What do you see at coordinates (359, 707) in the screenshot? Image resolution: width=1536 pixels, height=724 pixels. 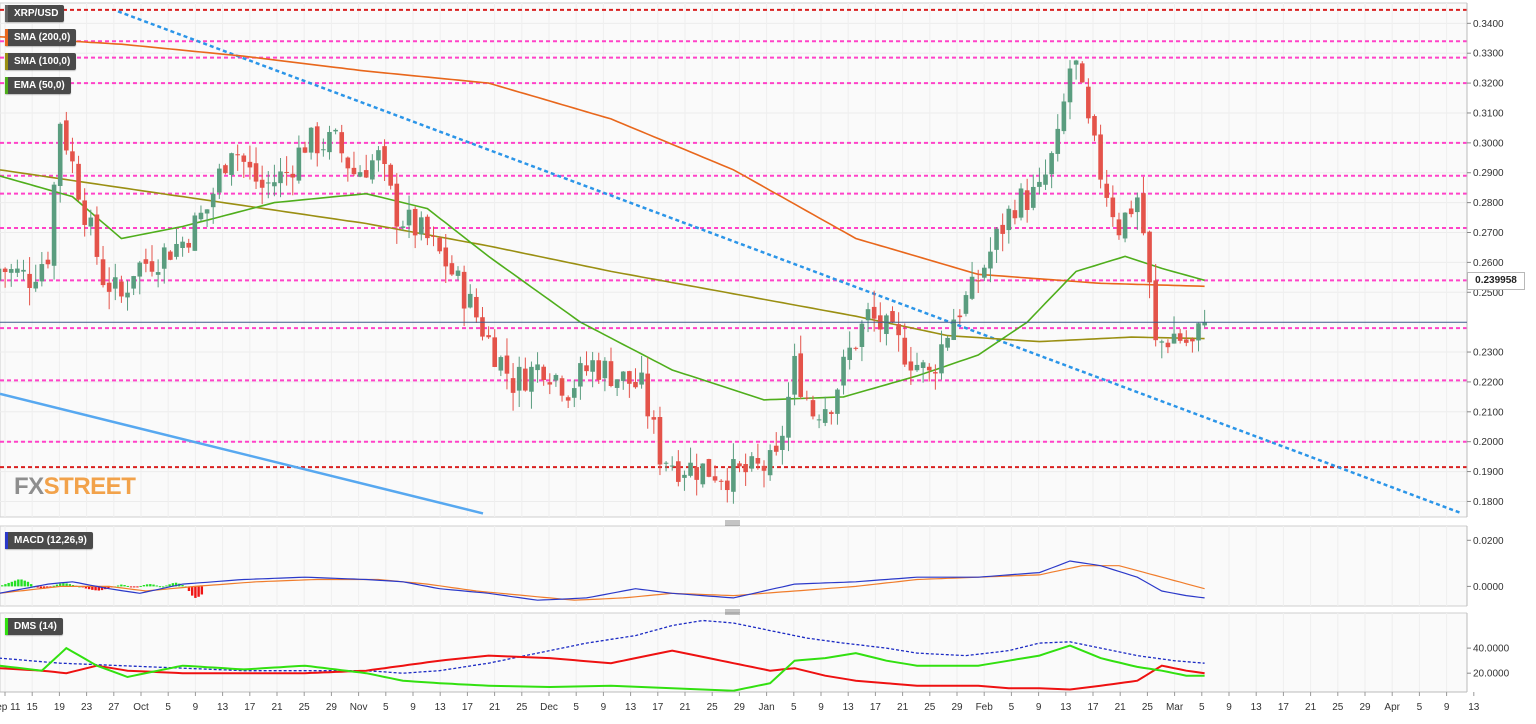 I see `date-tick-label-13: Nov` at bounding box center [359, 707].